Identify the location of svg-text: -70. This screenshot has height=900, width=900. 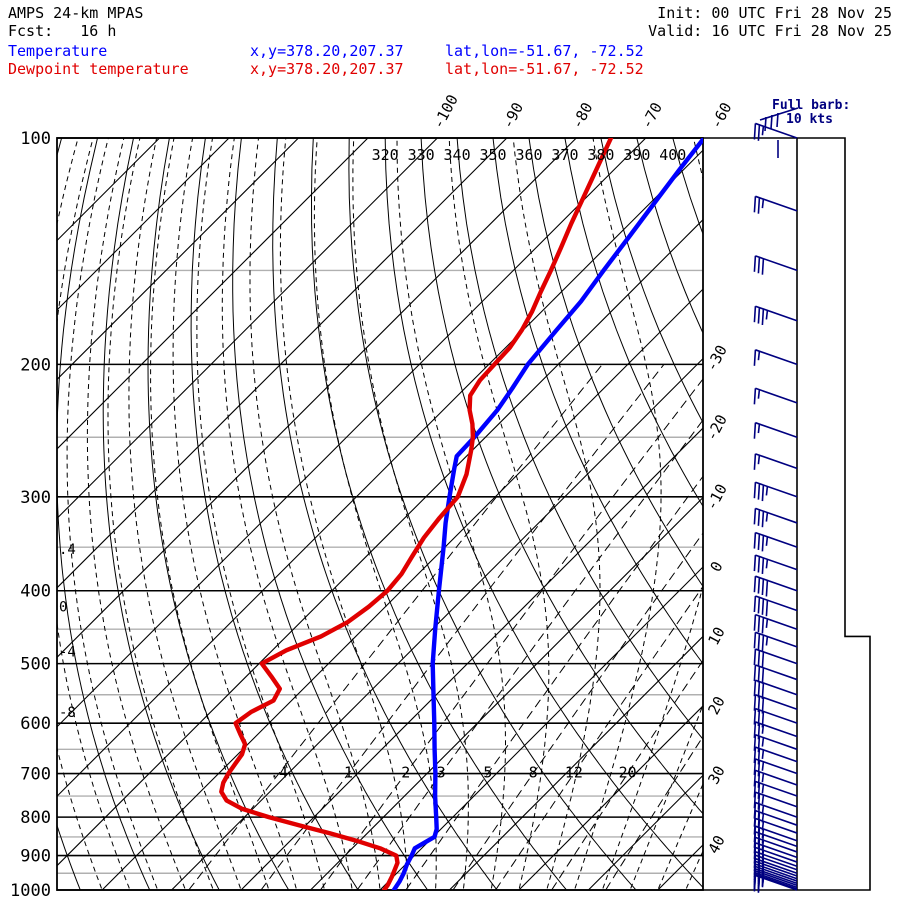
(651, 116).